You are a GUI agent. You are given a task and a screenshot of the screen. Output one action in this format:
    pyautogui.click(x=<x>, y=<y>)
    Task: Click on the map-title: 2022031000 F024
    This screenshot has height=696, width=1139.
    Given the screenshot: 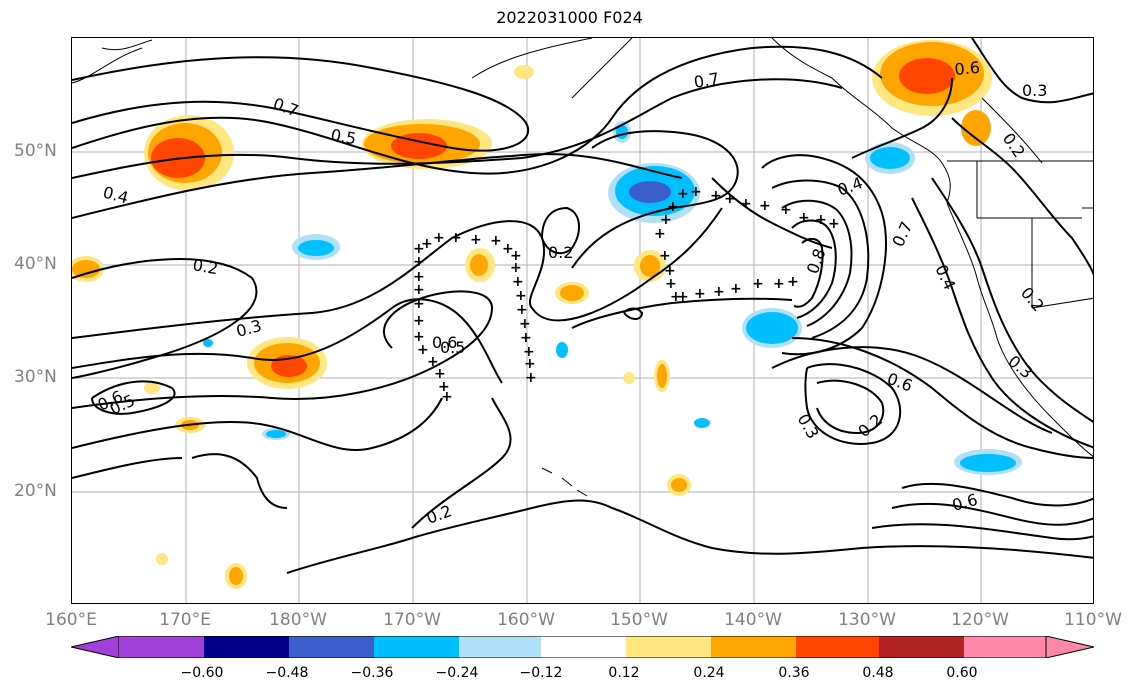 What is the action you would take?
    pyautogui.click(x=569, y=17)
    